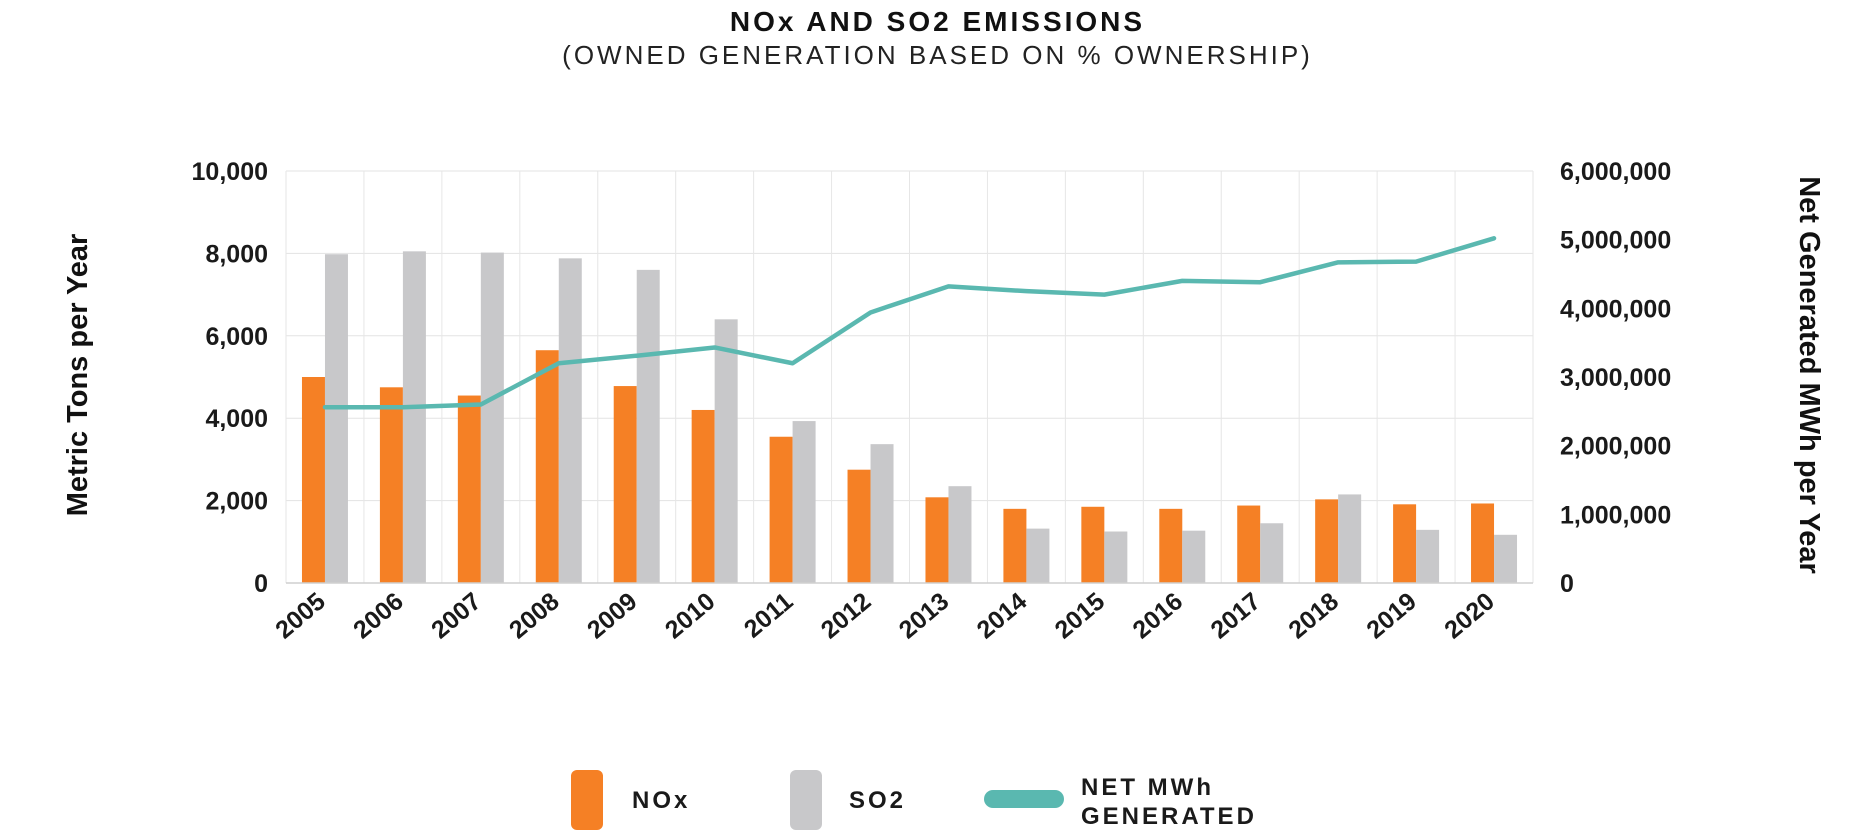 The image size is (1875, 833). What do you see at coordinates (1809, 375) in the screenshot?
I see `y2-axis-label: Net Generated MWh per Year` at bounding box center [1809, 375].